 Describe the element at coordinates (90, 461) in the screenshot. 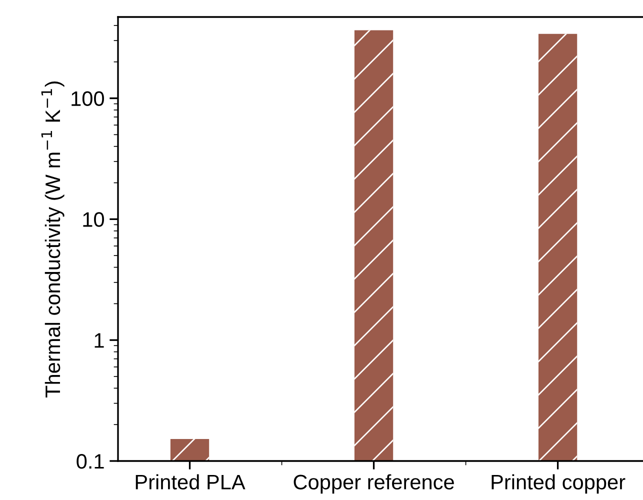

I see `y-tick-label: 0.1` at that location.